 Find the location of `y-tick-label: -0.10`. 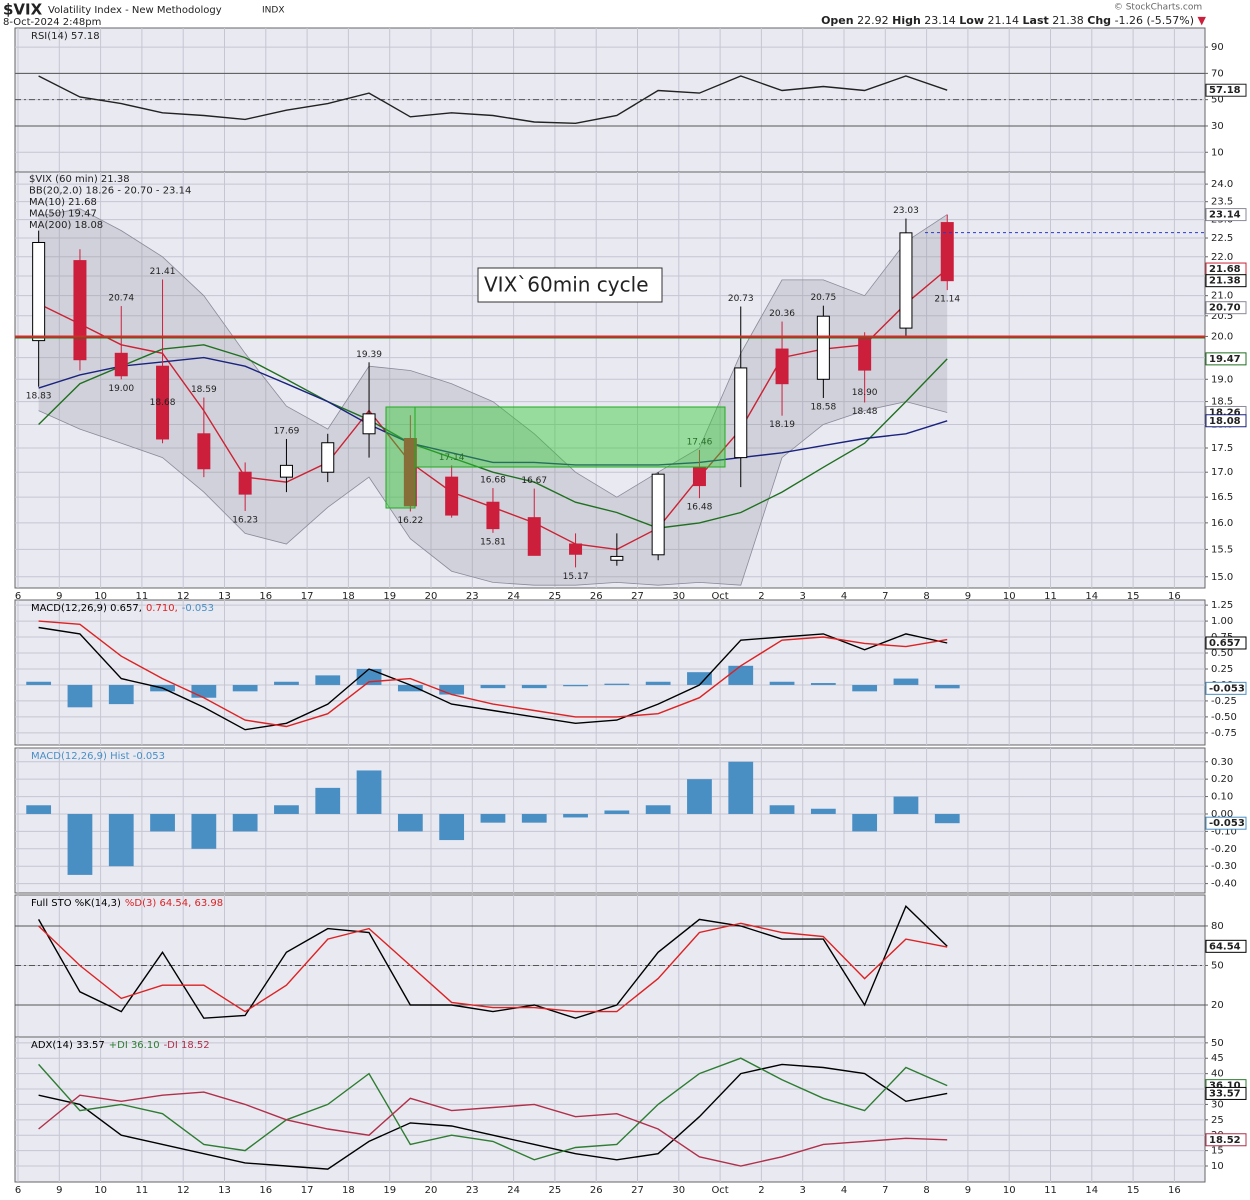

y-tick-label: -0.10 is located at coordinates (1224, 831).